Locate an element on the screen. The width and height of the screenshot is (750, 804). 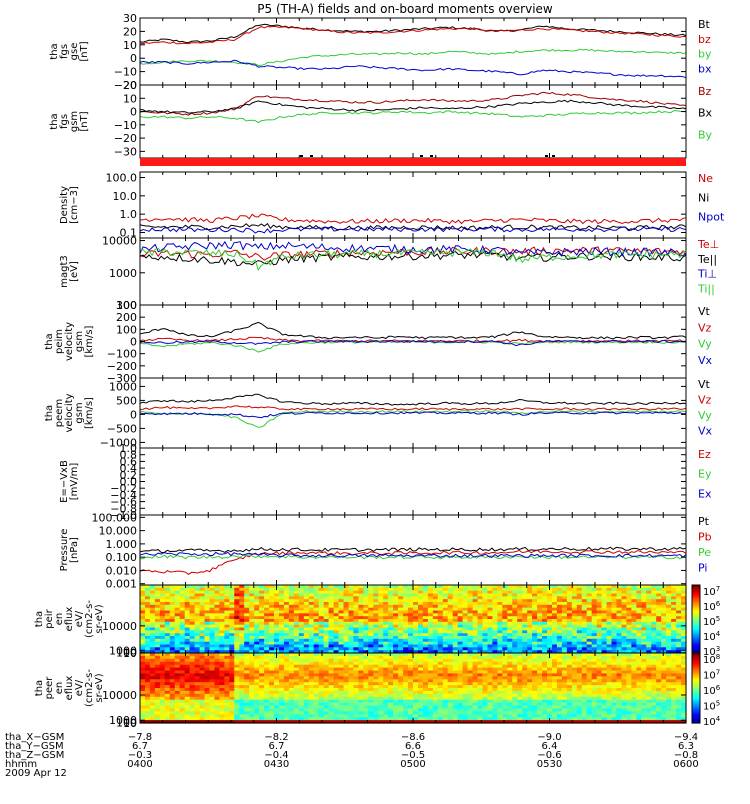
legend-ion-velocity-1: Vz is located at coordinates (705, 327).